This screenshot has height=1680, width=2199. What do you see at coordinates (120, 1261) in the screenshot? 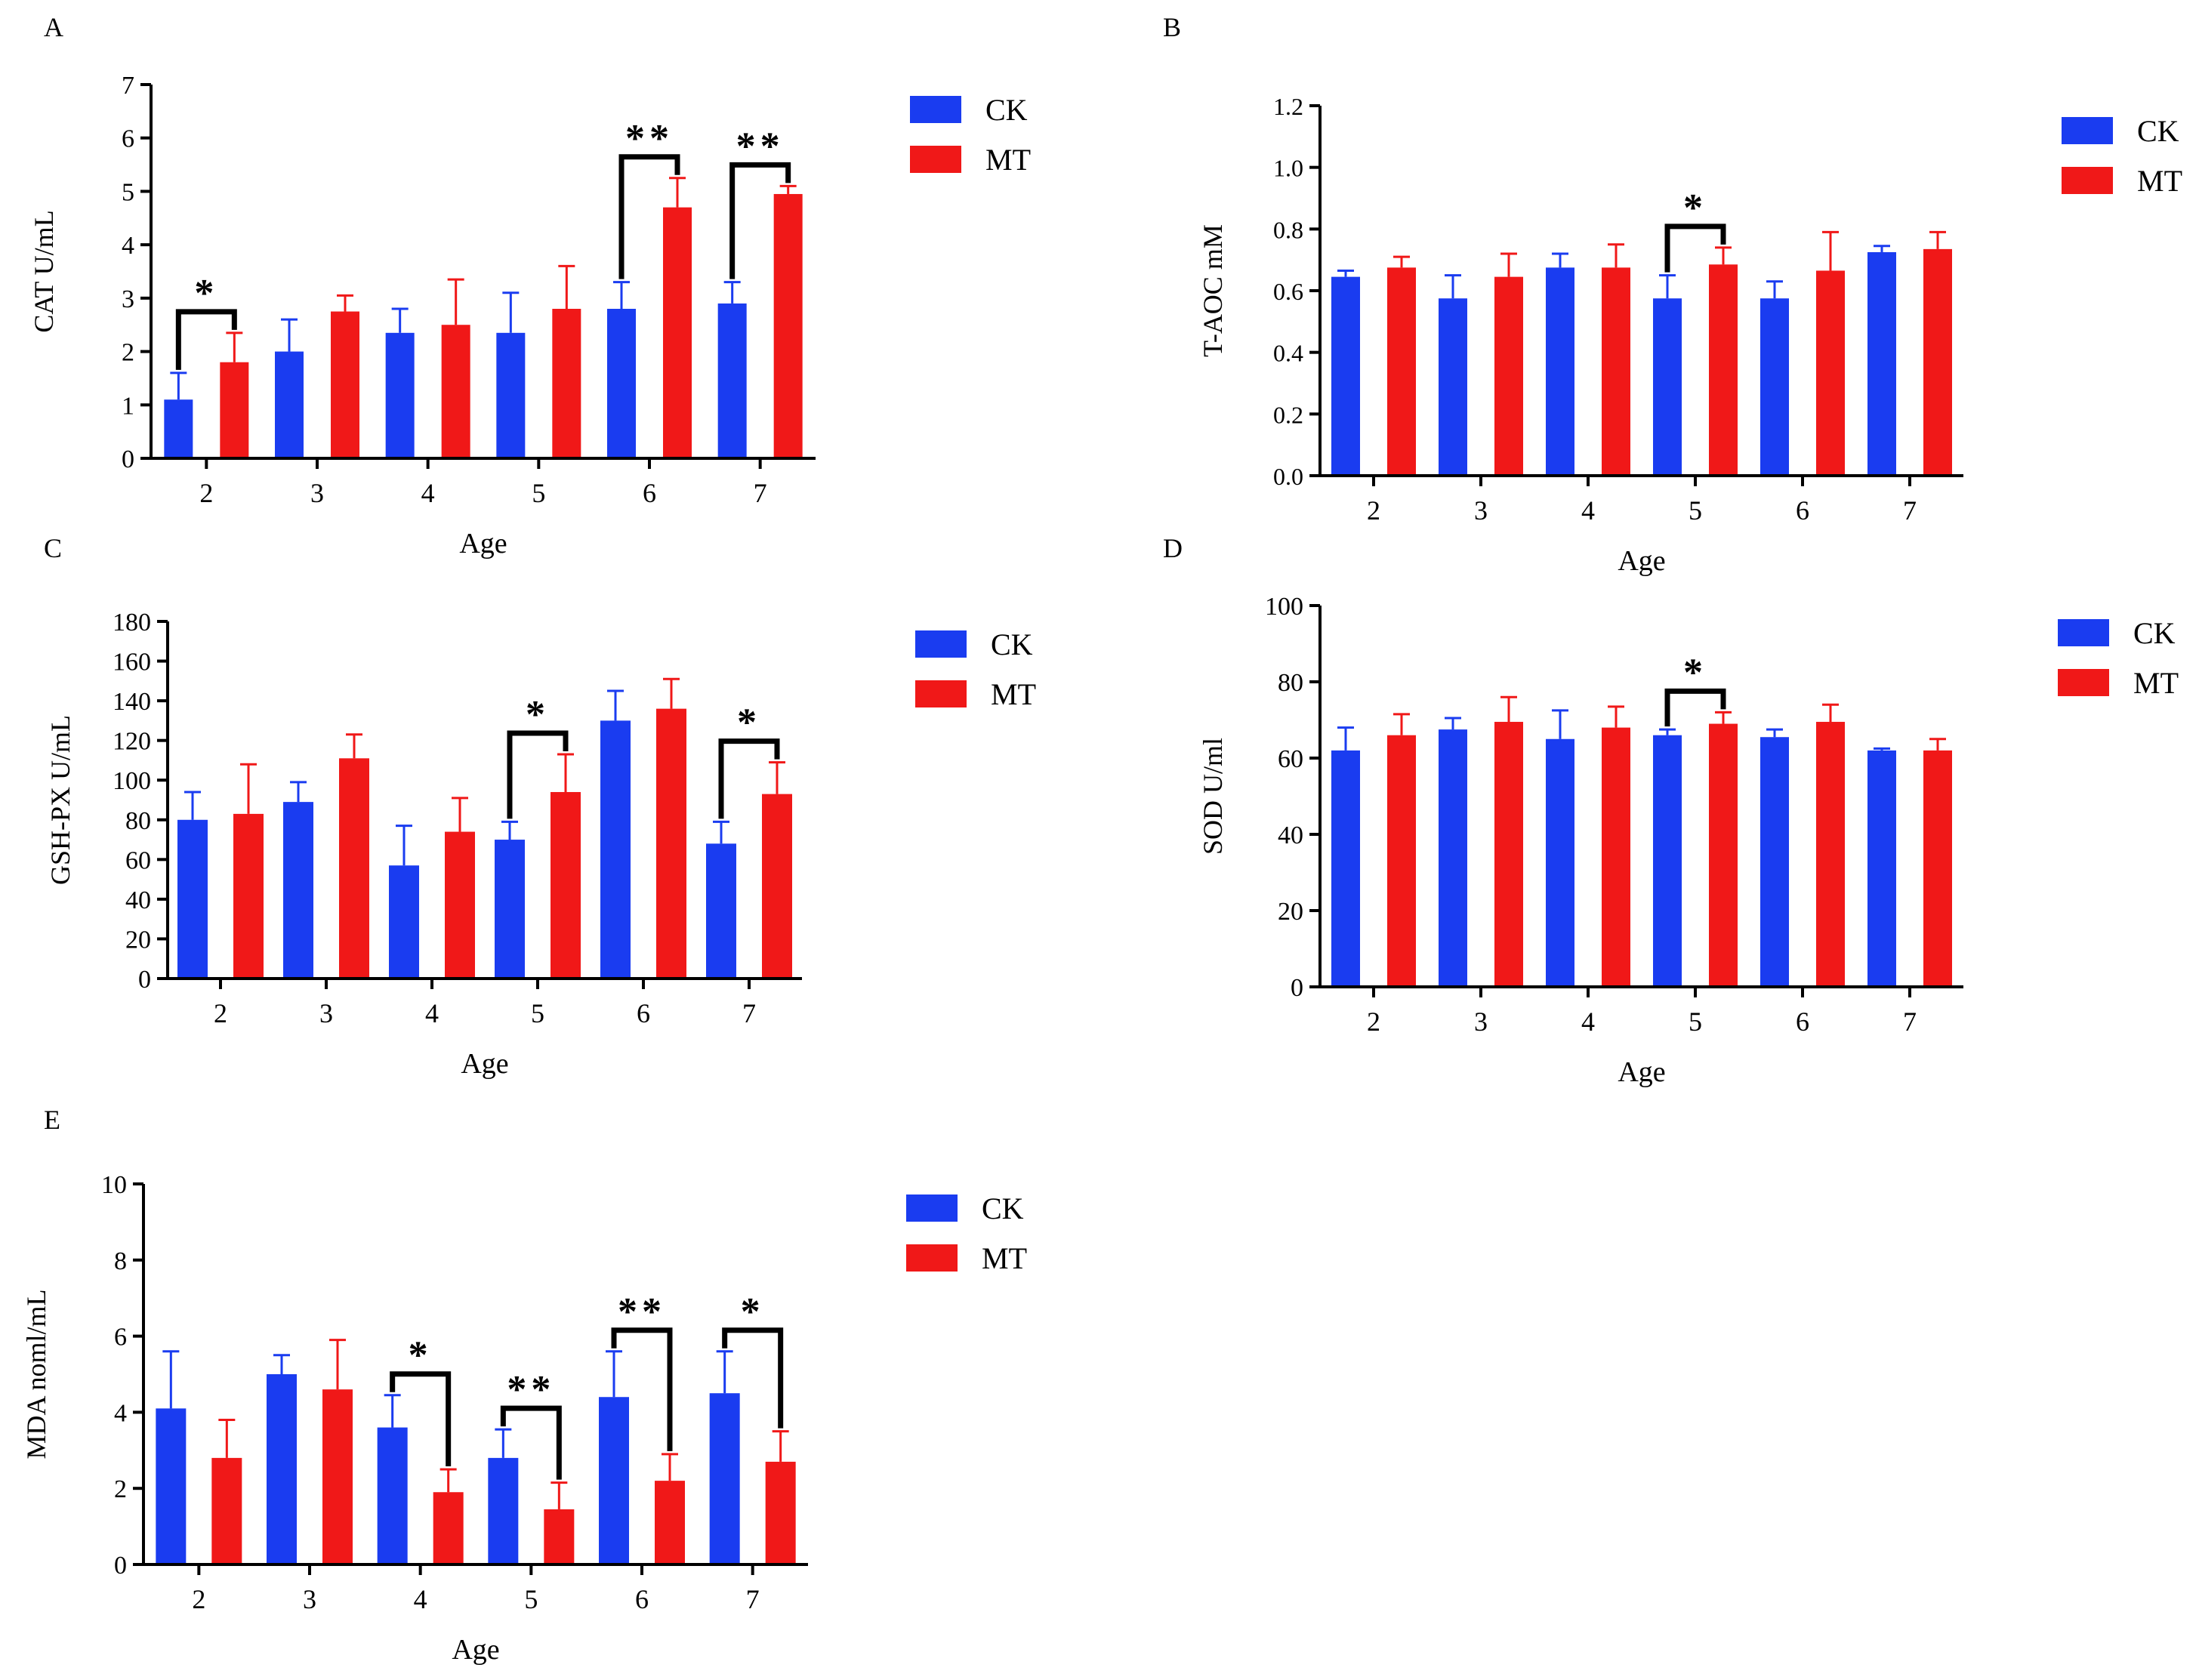
I see `y-tick-label: 8` at bounding box center [120, 1261].